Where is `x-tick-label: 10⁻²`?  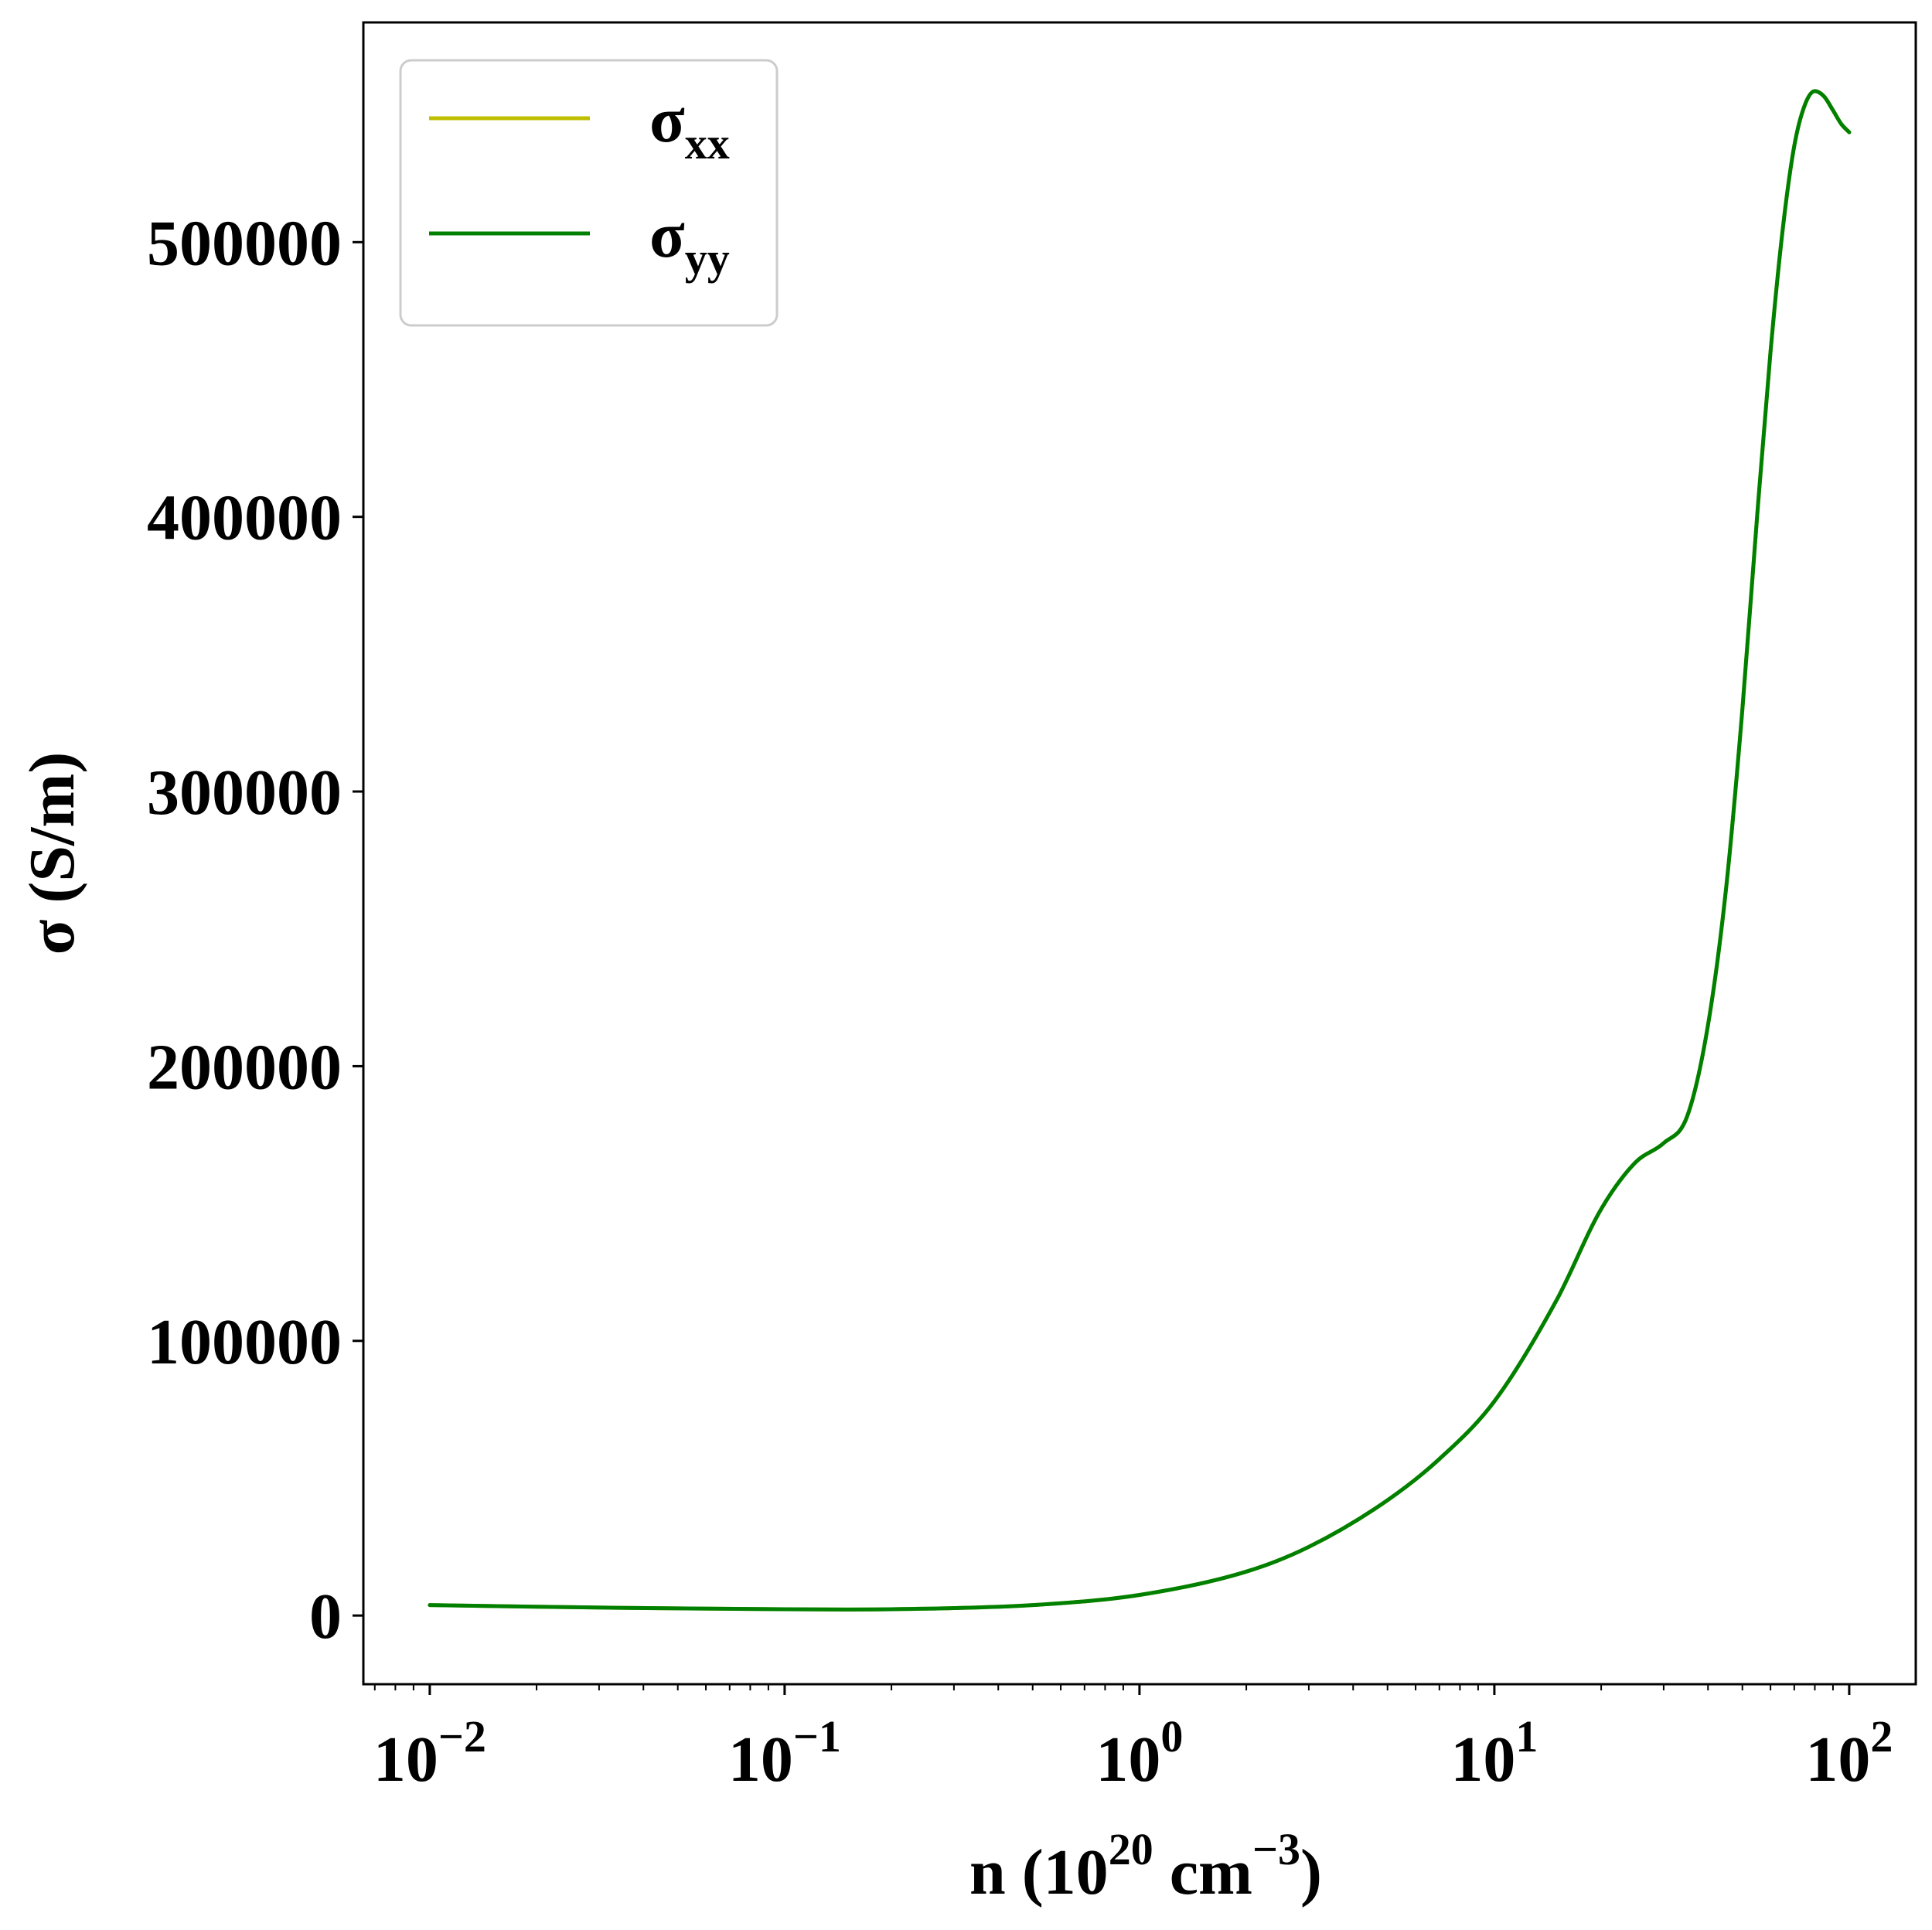
x-tick-label: 10⁻² is located at coordinates (429, 1753).